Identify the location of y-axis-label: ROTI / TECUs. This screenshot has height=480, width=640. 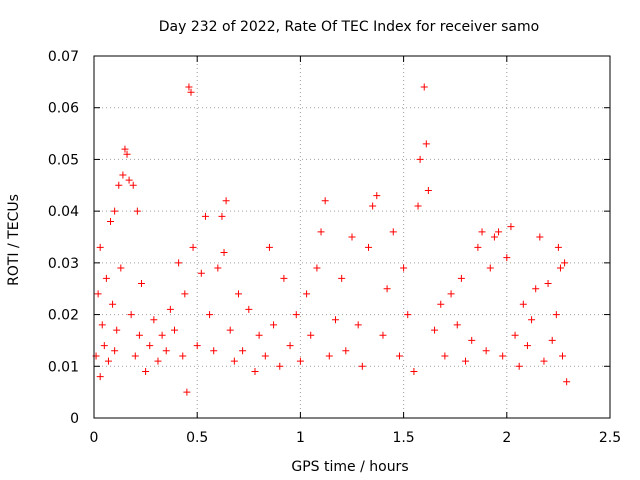
(14, 240).